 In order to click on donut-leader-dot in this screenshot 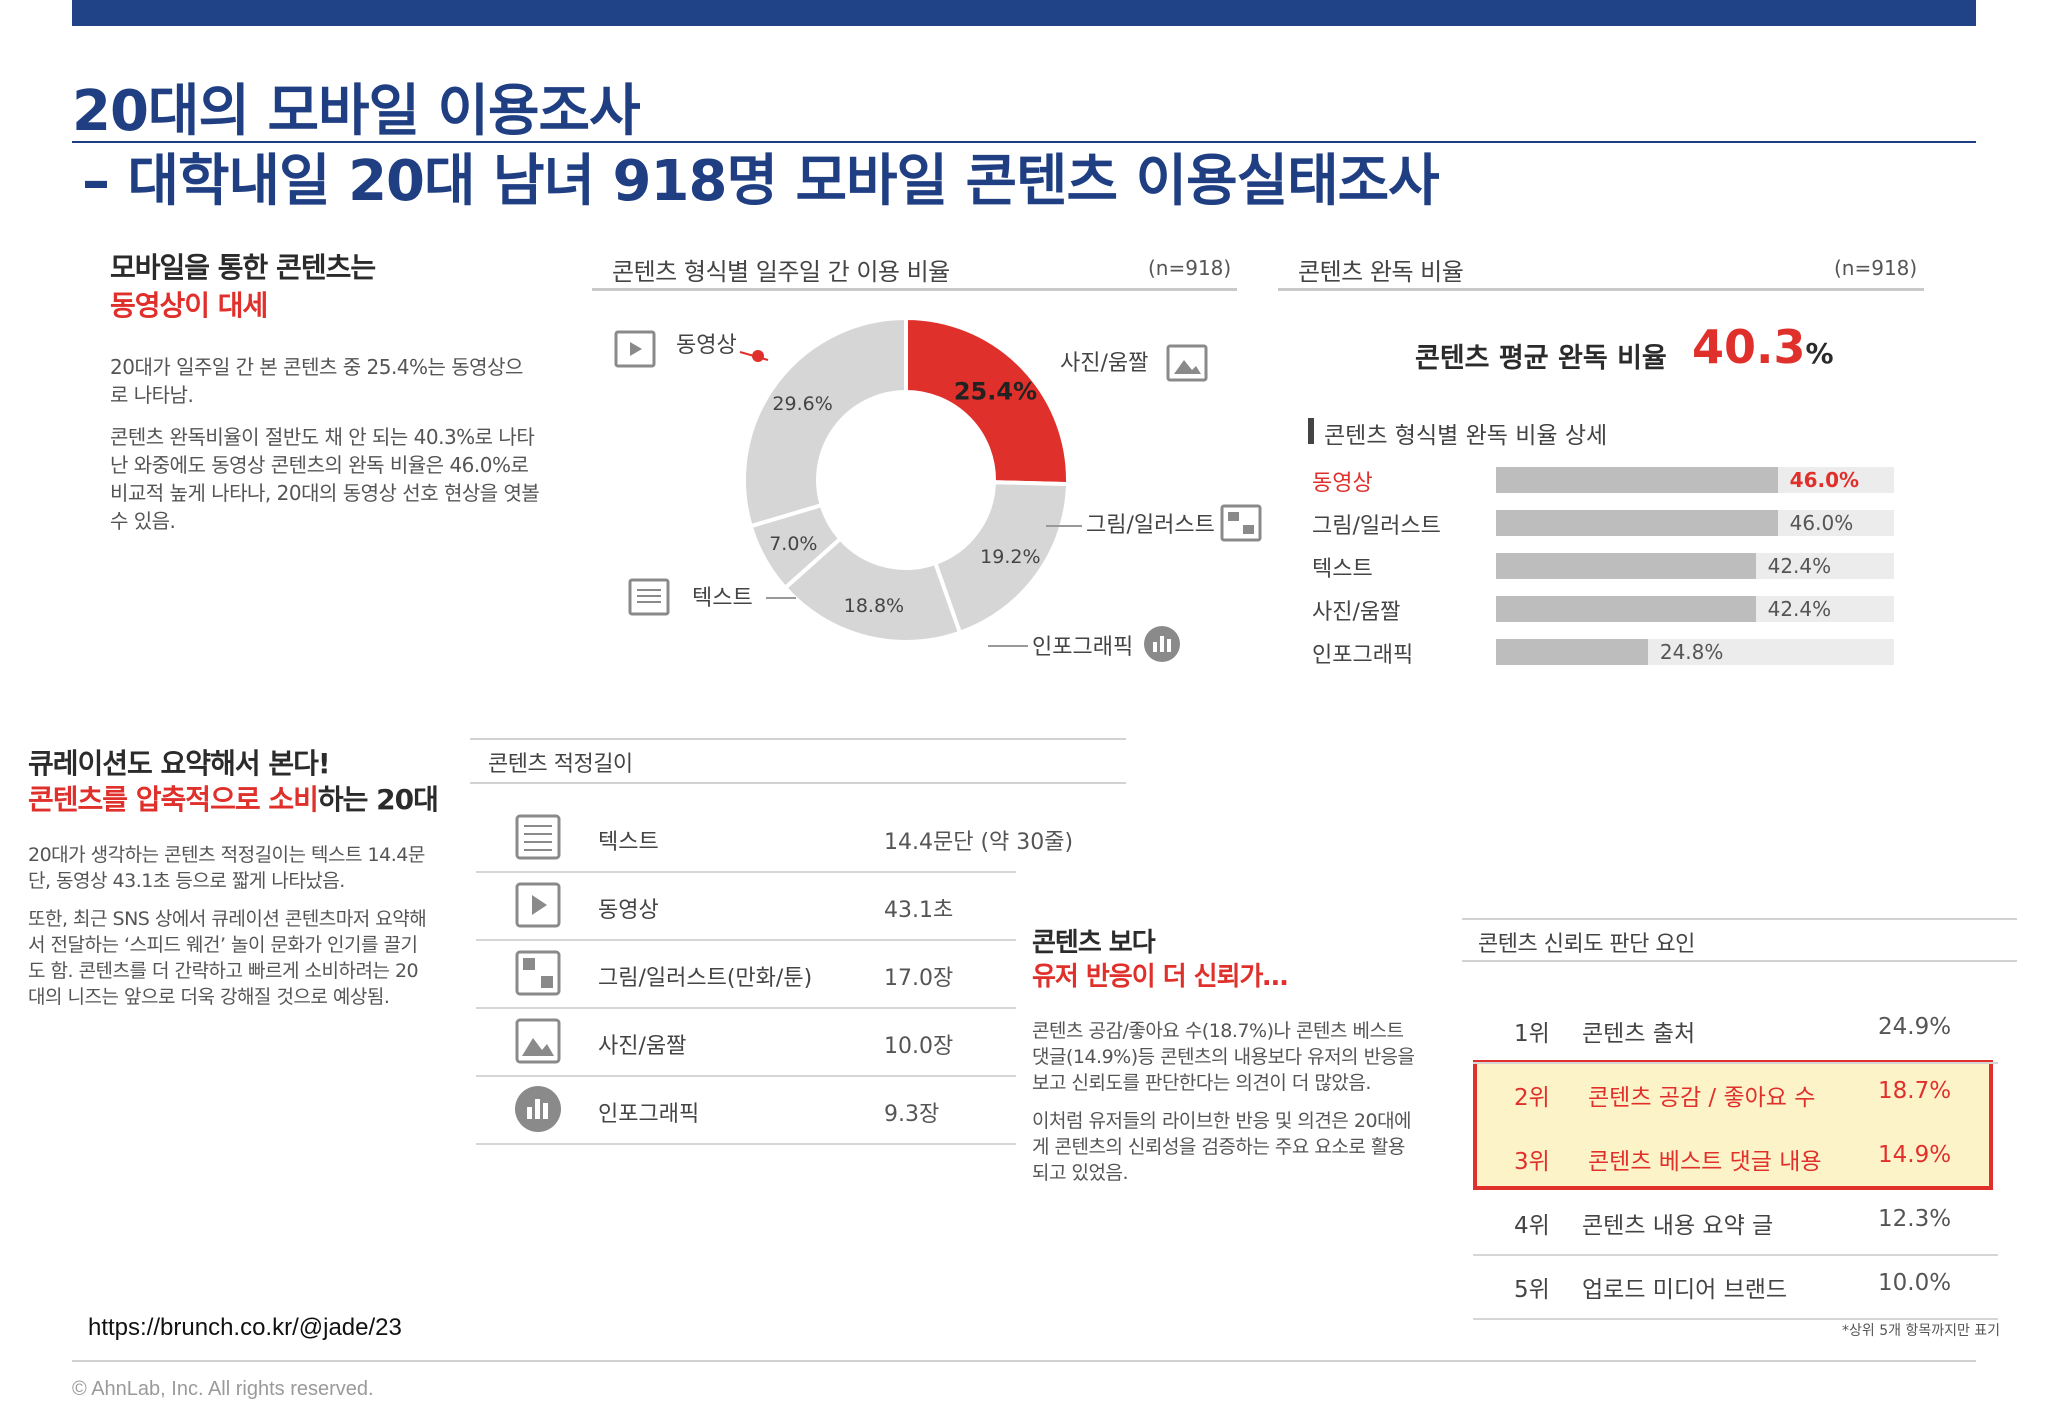, I will do `click(758, 356)`.